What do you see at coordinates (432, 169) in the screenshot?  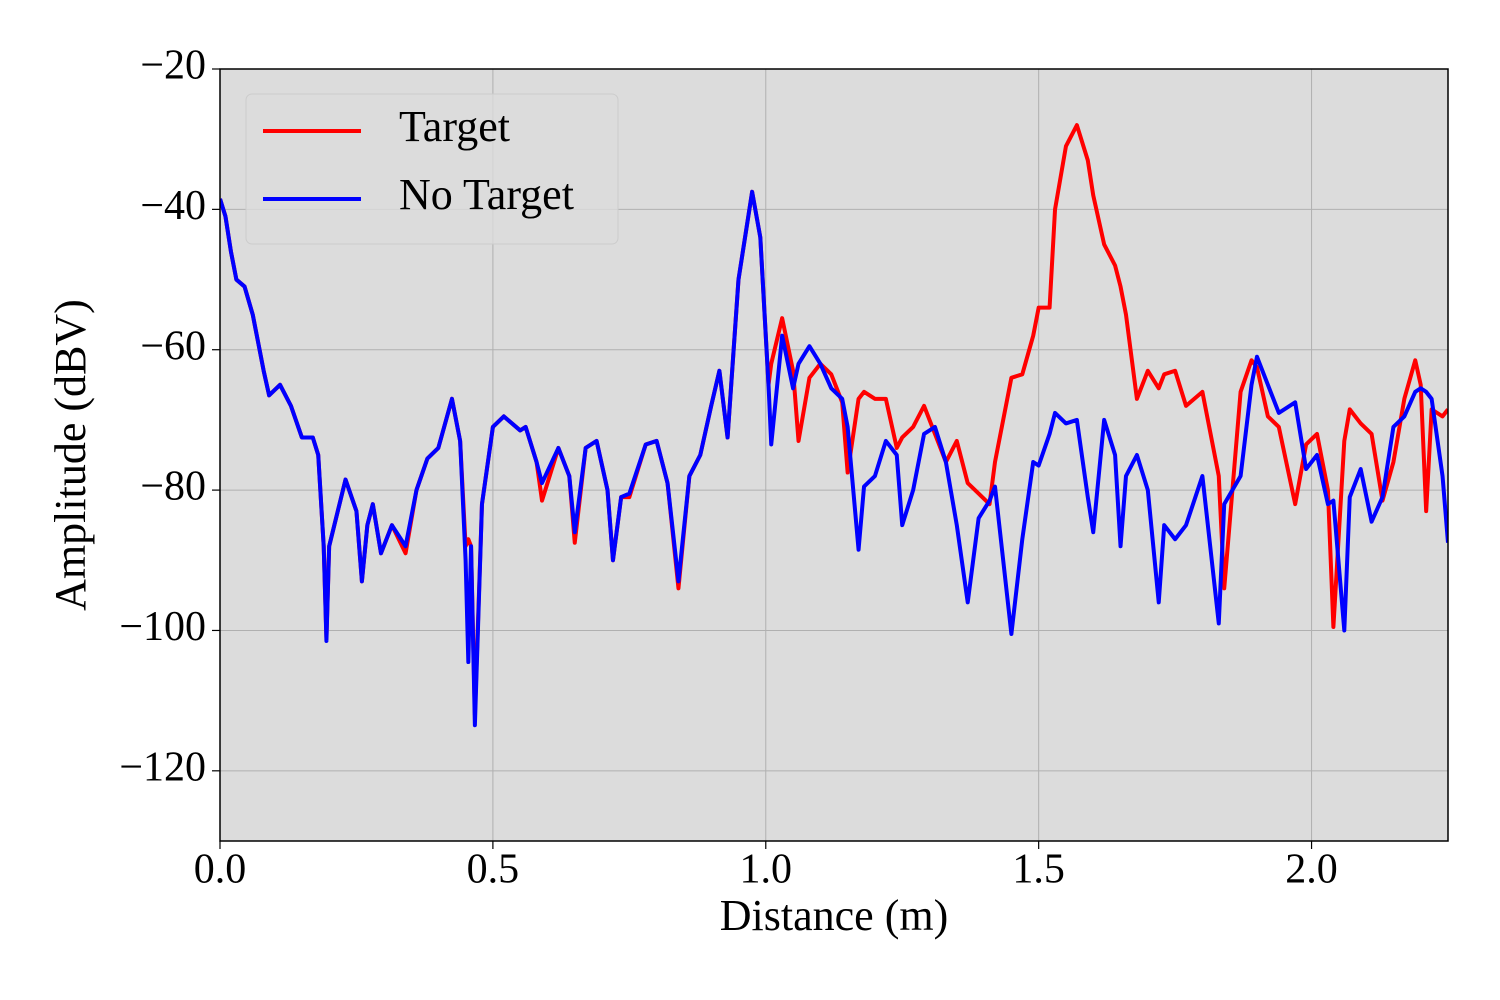 I see `legend: Target No Target` at bounding box center [432, 169].